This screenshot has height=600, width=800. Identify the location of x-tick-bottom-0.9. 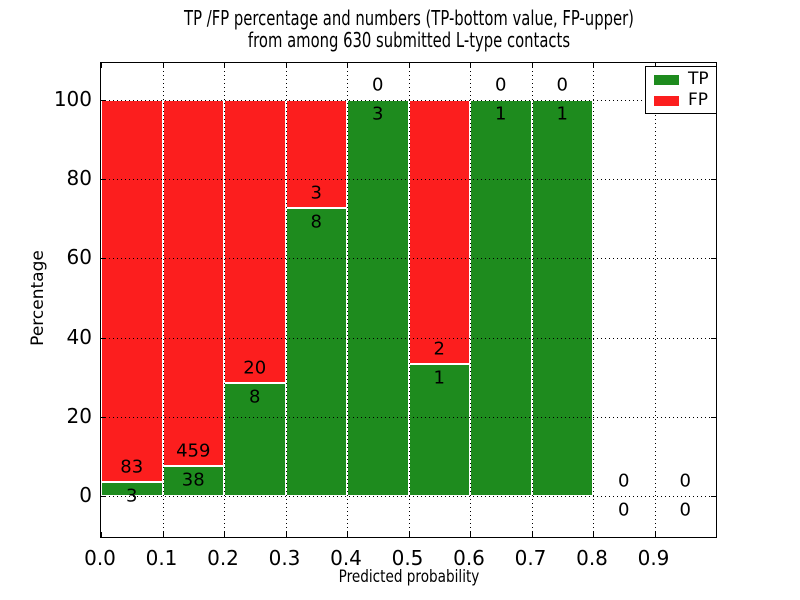
(655, 534).